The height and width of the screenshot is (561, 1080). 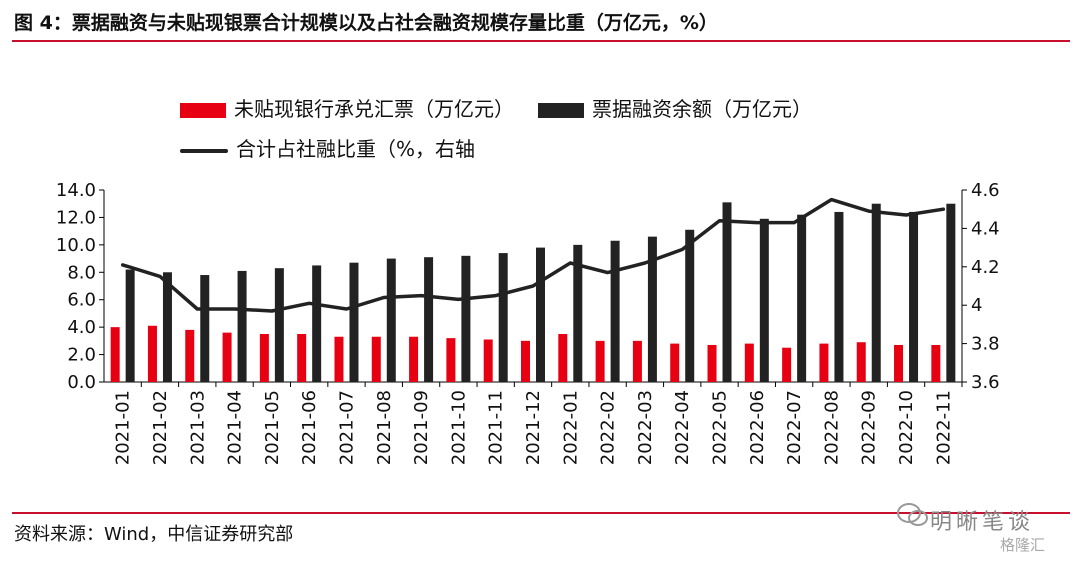 I want to click on watermark-sub: 格隆汇, so click(x=1023, y=545).